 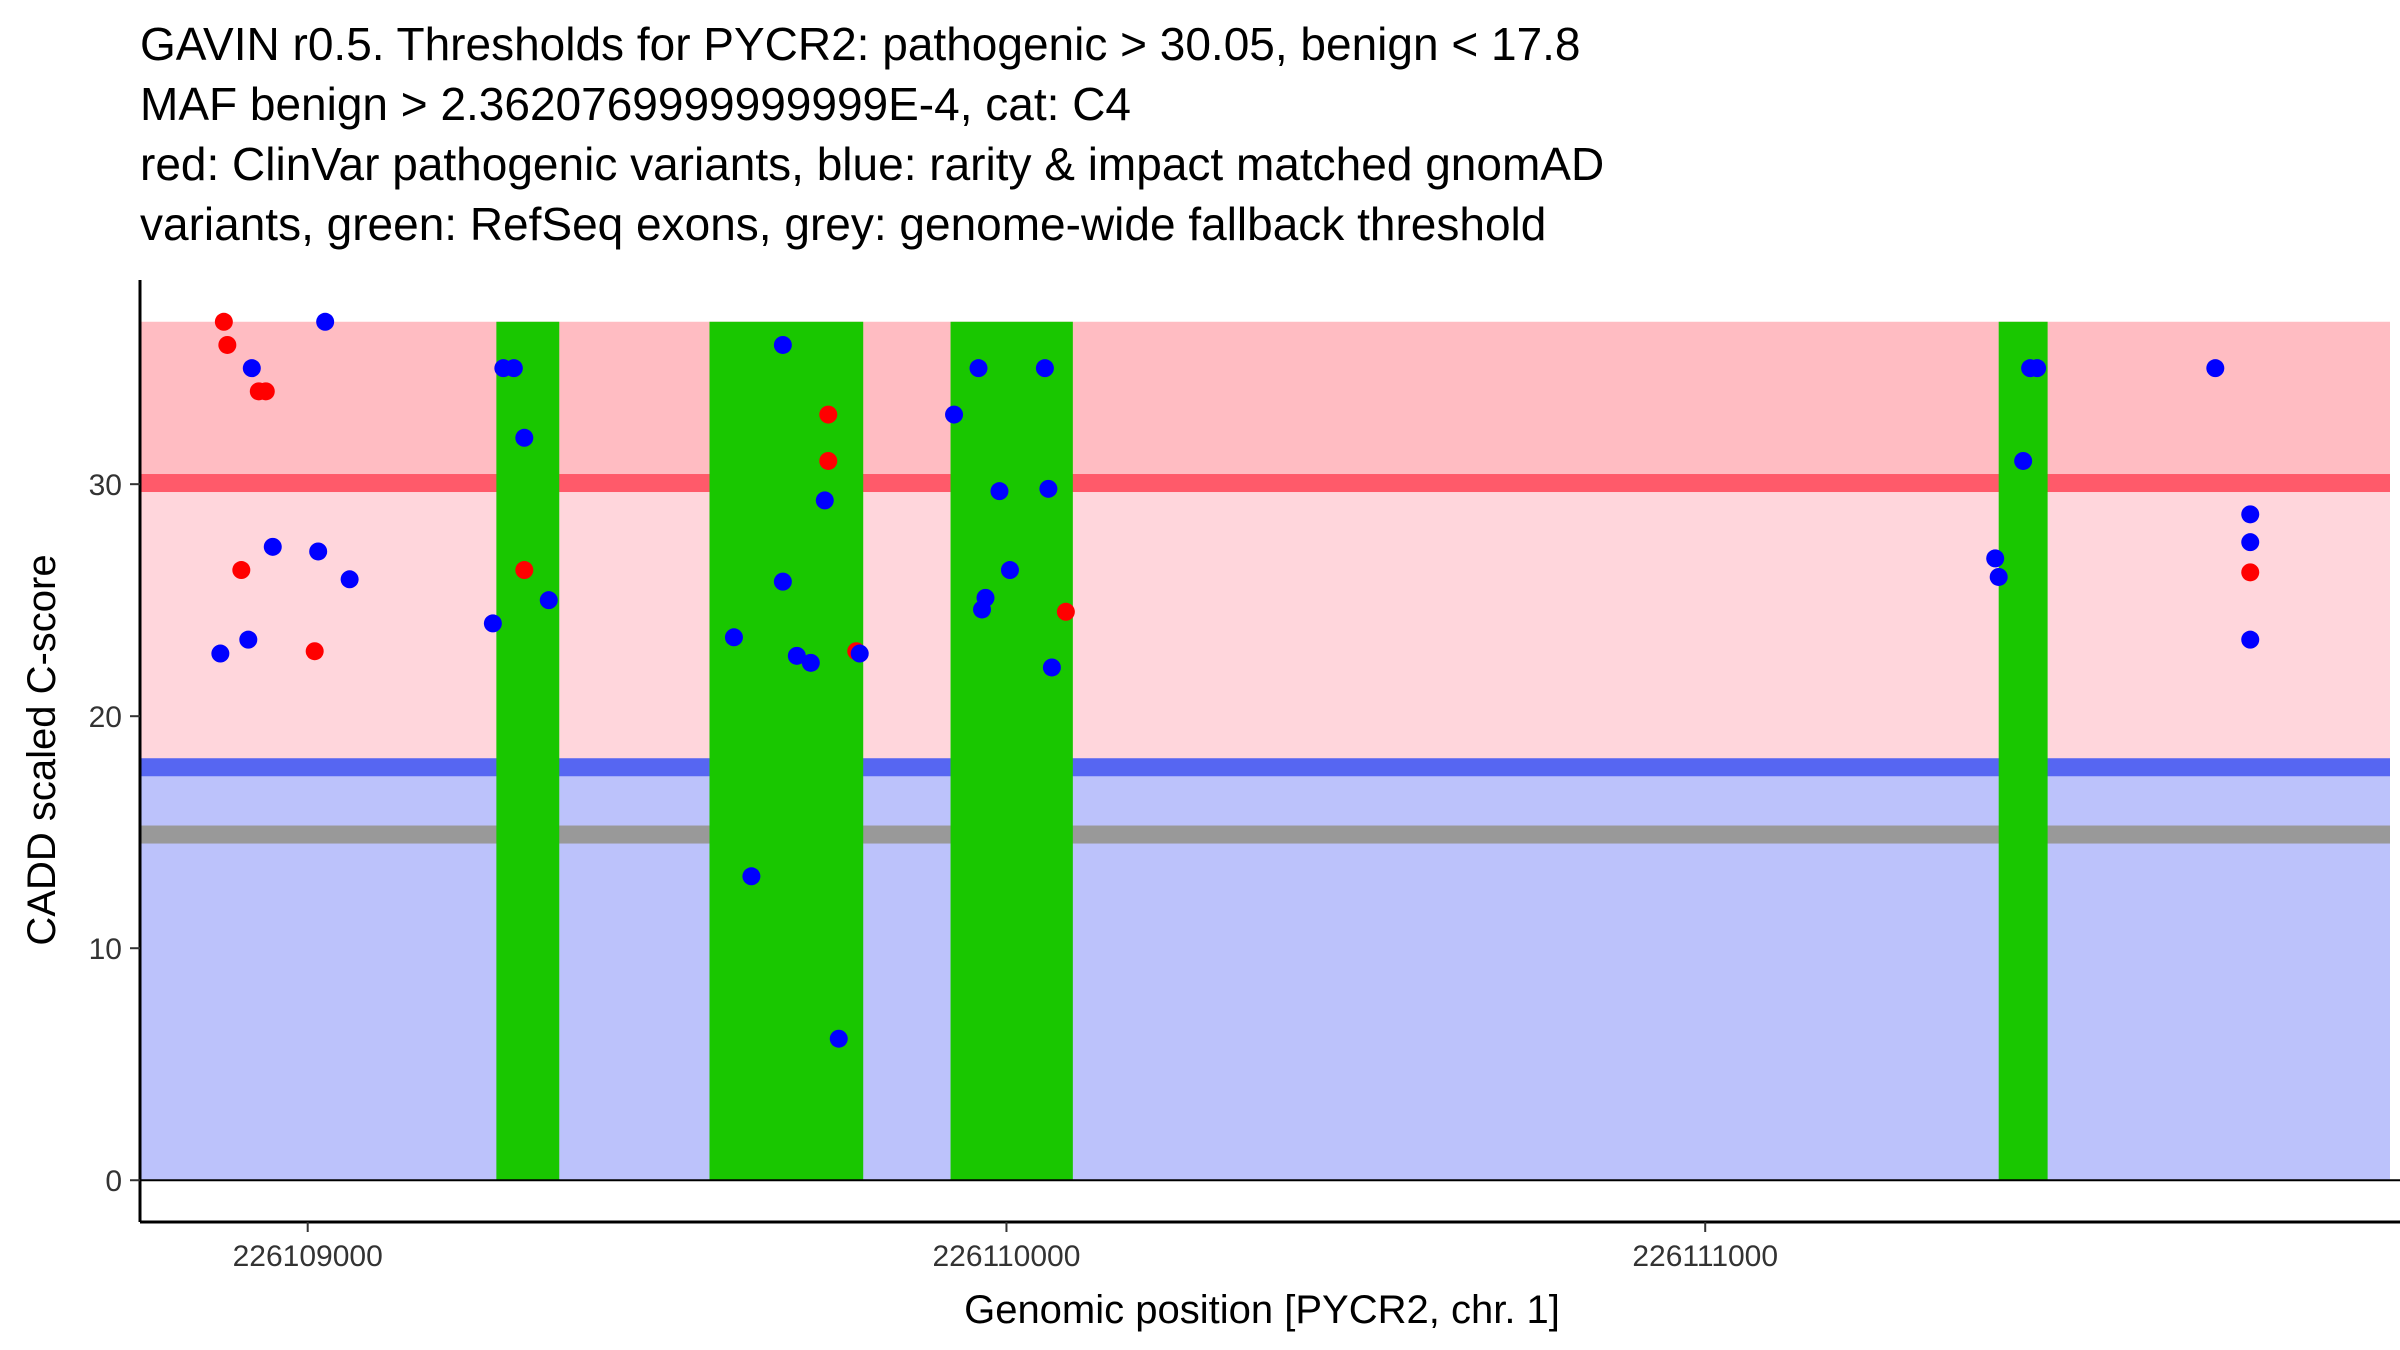 I want to click on y-tick-label: 0, so click(x=113, y=1181).